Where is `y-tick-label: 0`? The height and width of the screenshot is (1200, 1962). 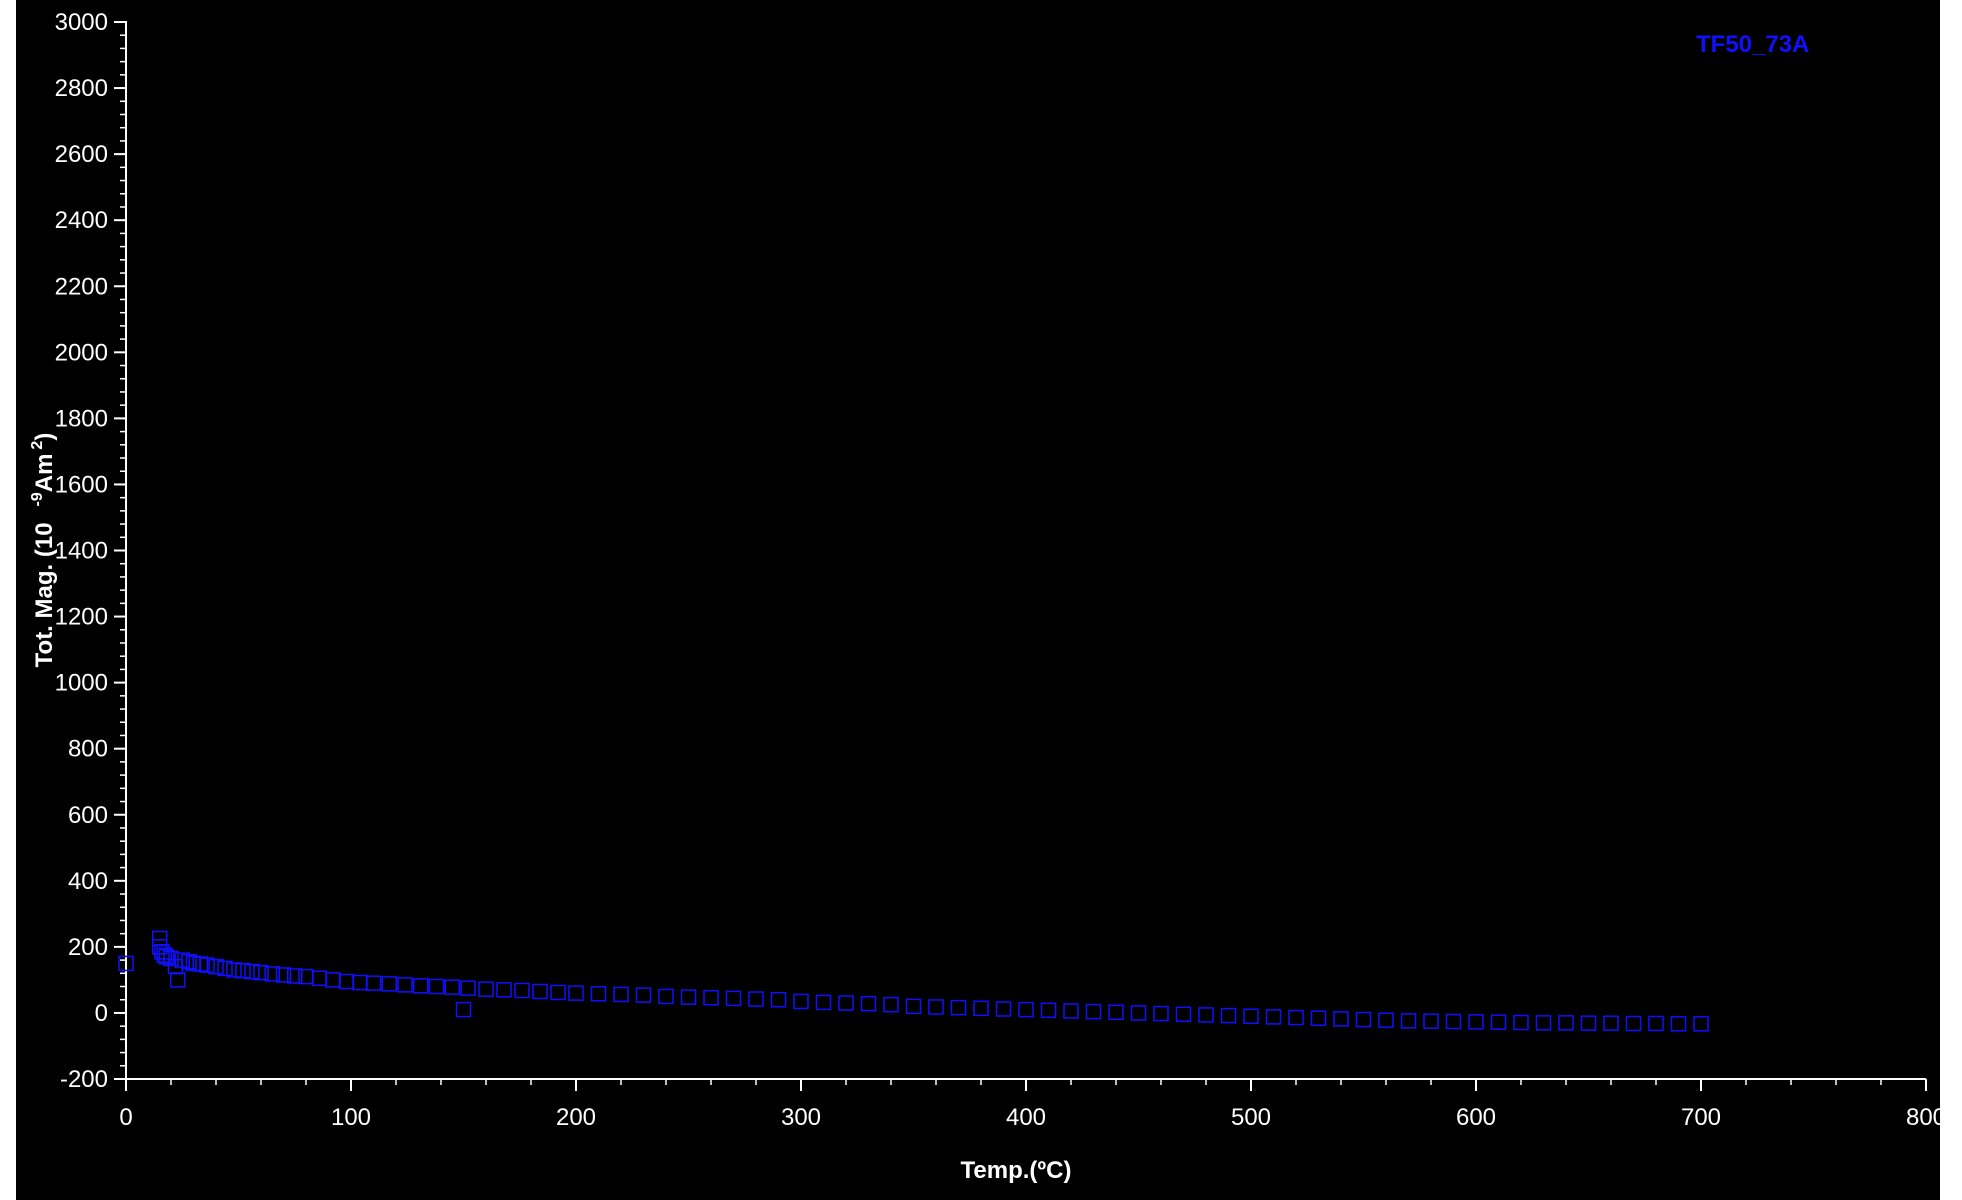
y-tick-label: 0 is located at coordinates (101, 1013).